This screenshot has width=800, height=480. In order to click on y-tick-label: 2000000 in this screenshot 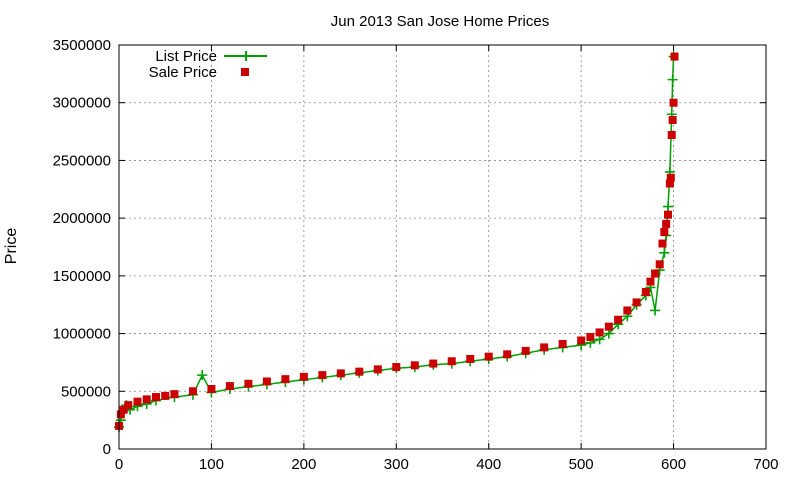, I will do `click(82, 218)`.